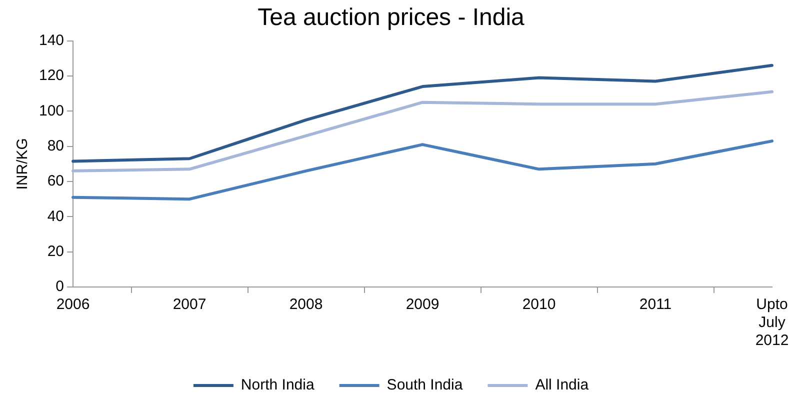 The image size is (792, 403). I want to click on x-tick-label: 2007, so click(189, 305).